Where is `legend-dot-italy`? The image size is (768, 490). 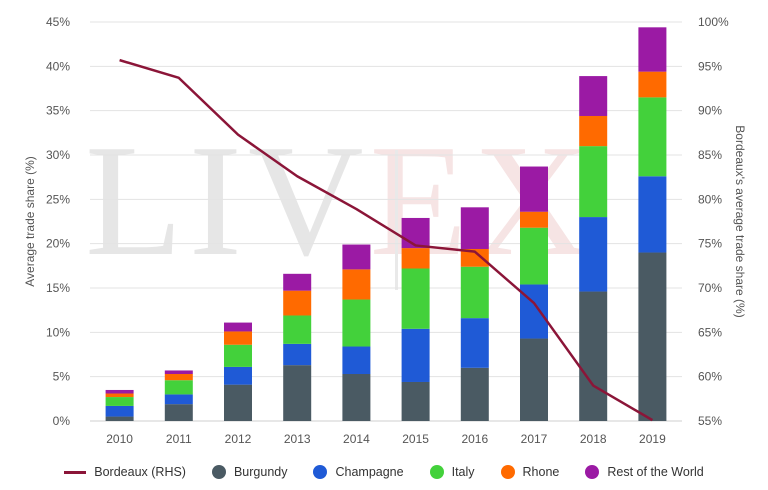 legend-dot-italy is located at coordinates (436, 472).